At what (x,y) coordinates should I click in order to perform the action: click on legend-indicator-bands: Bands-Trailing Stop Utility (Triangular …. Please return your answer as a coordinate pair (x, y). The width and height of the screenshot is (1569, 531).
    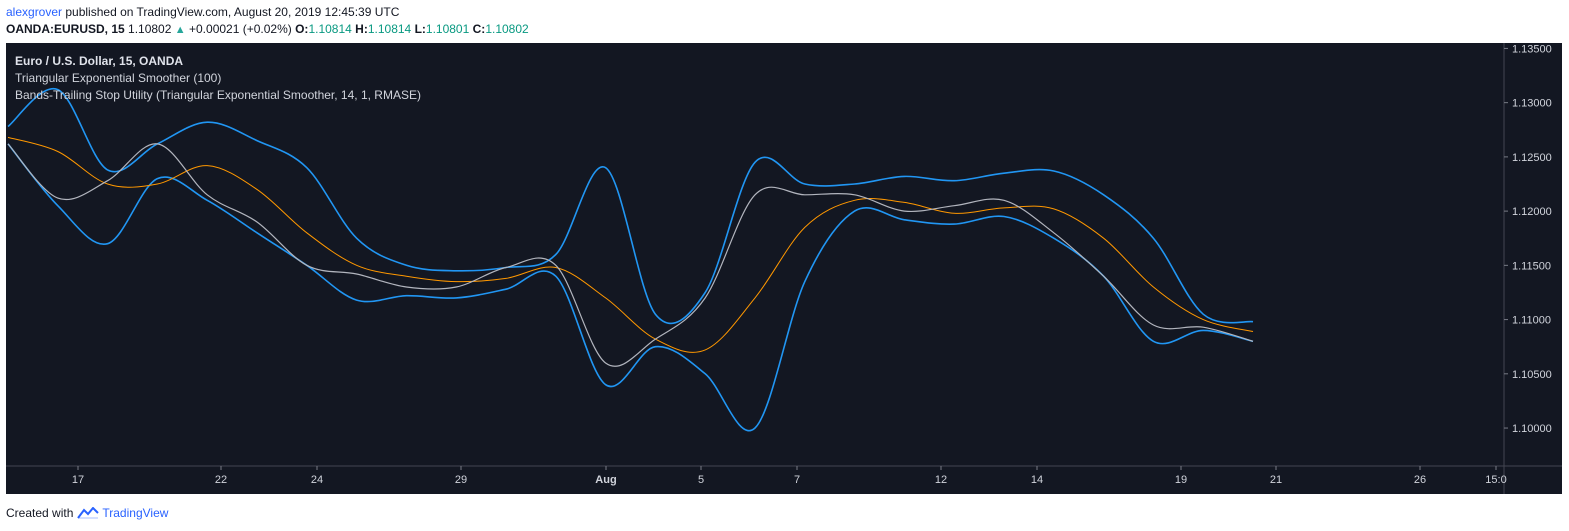
    Looking at the image, I should click on (218, 95).